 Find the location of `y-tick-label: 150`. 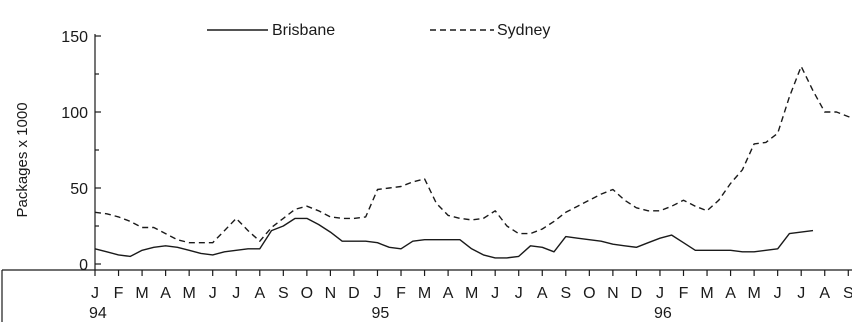

y-tick-label: 150 is located at coordinates (74, 37).